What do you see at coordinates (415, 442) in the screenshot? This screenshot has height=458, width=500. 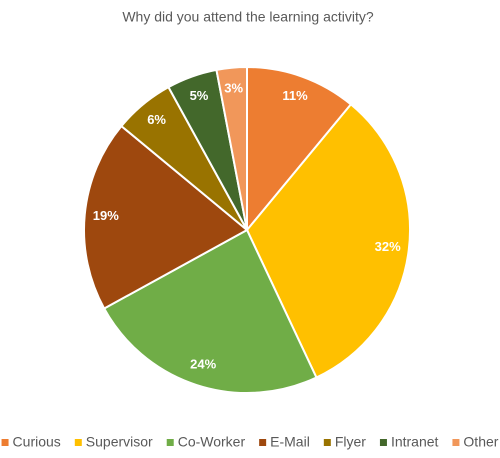 I see `legend-label: Intranet` at bounding box center [415, 442].